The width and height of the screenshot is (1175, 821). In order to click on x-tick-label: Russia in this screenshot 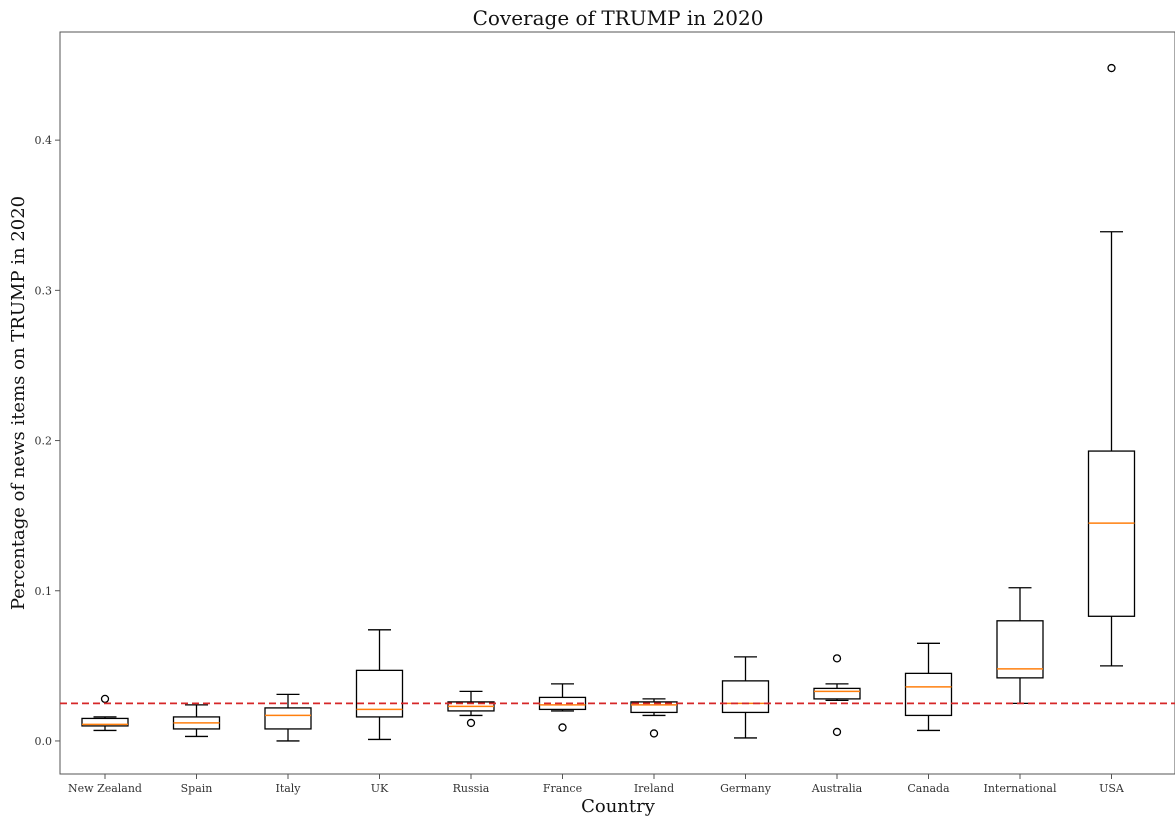, I will do `click(471, 788)`.